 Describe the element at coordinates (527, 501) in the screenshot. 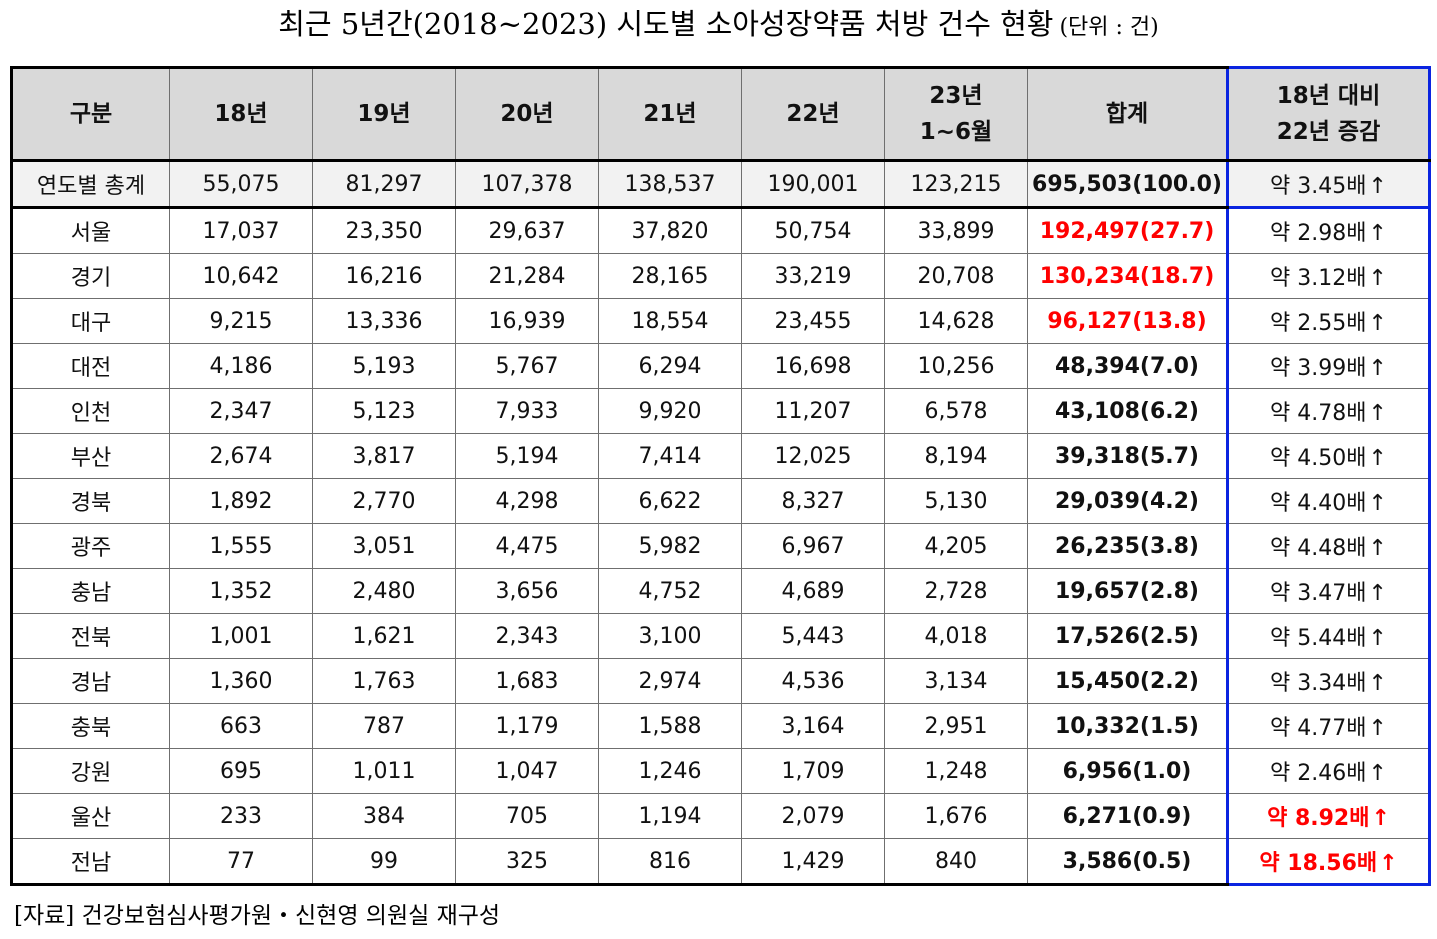

I see `value-2020-cell: 4,298` at that location.